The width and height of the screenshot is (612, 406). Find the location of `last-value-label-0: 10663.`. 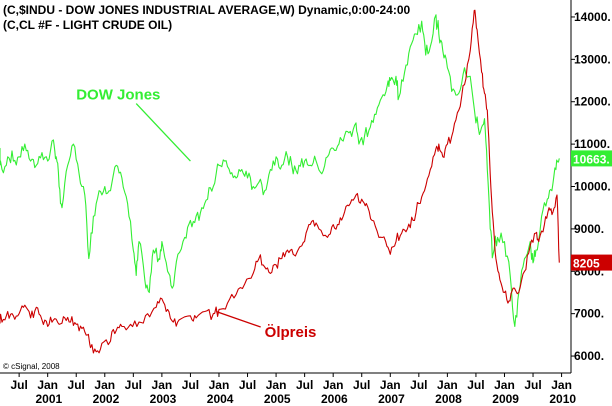

last-value-label-0: 10663. is located at coordinates (591, 159).